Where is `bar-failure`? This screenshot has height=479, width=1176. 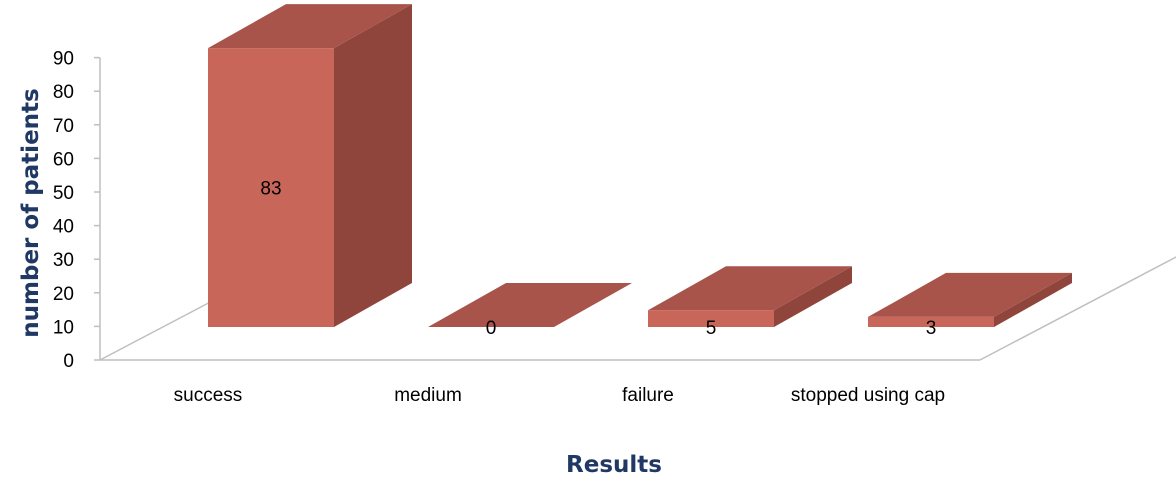 bar-failure is located at coordinates (750, 296).